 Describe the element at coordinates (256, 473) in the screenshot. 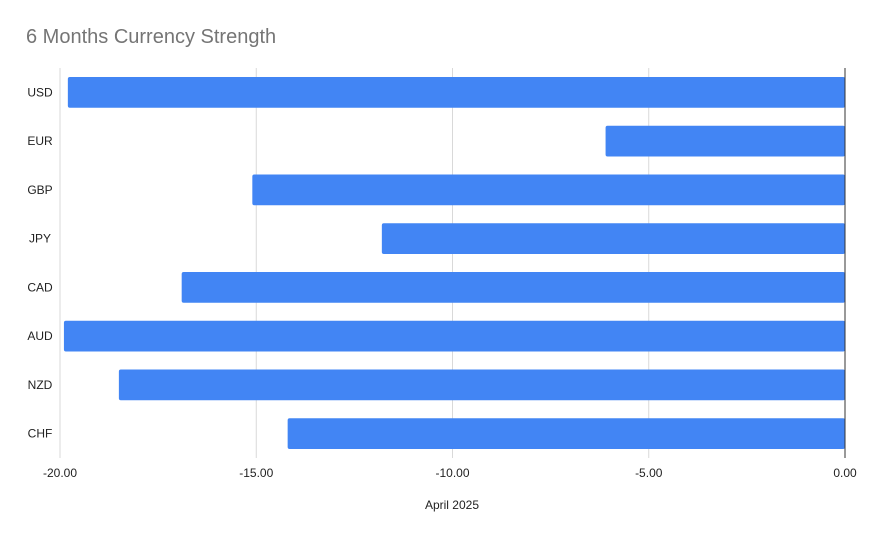

I see `x-tick-label-1: -15.00` at that location.